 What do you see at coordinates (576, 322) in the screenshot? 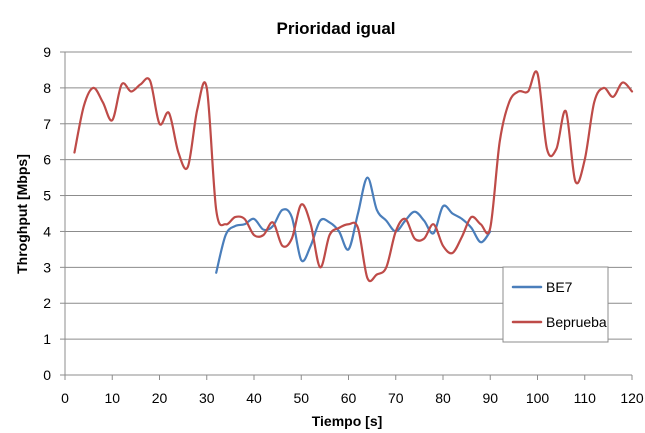
I see `legend-label-beprueba: Beprueba` at bounding box center [576, 322].